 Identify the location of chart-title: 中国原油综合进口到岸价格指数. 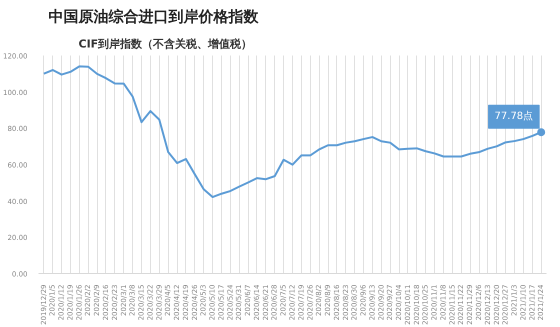
(154, 17).